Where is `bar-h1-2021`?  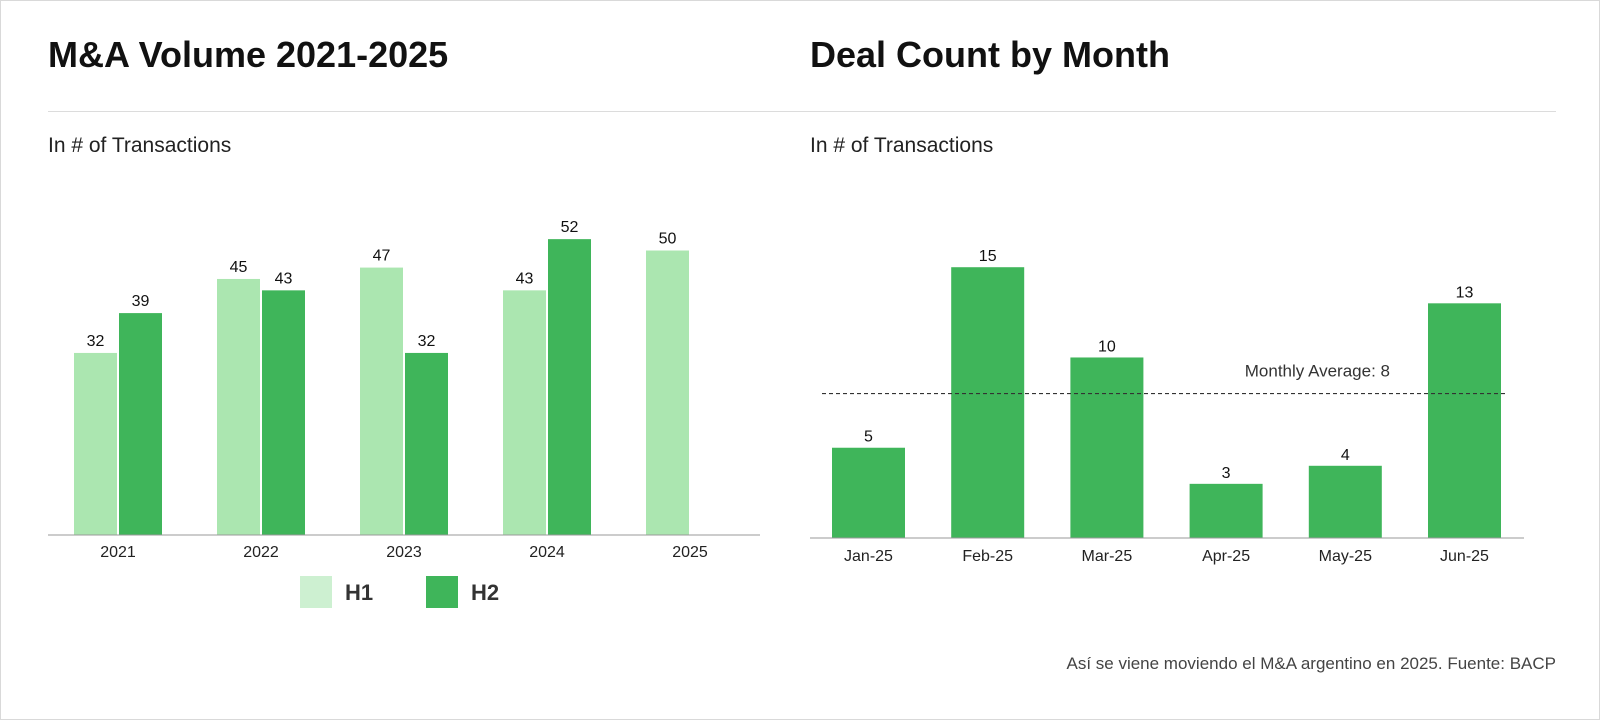 bar-h1-2021 is located at coordinates (95, 443).